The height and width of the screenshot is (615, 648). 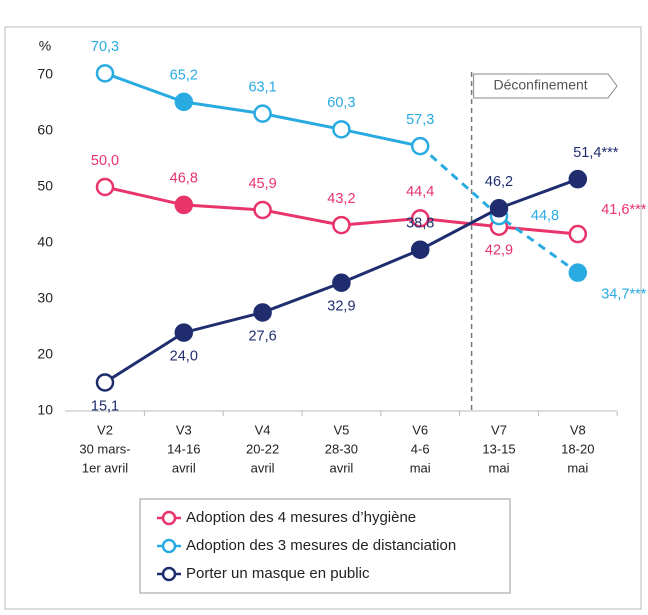 What do you see at coordinates (624, 210) in the screenshot?
I see `value-label: 41,6***` at bounding box center [624, 210].